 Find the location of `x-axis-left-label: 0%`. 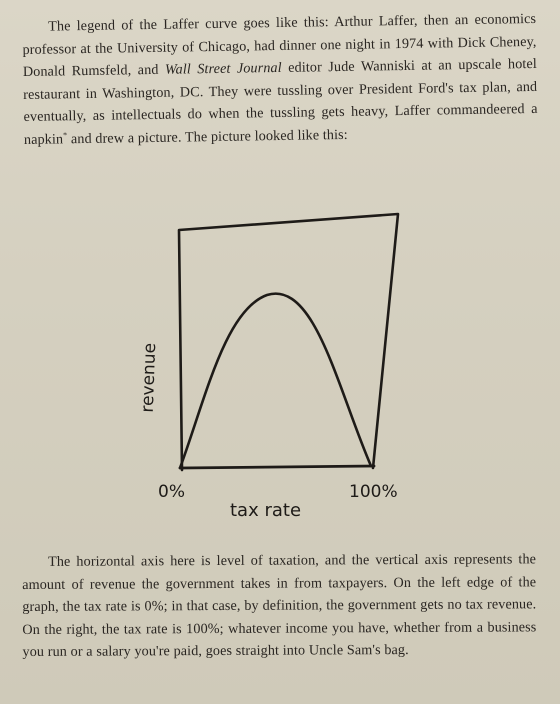

x-axis-left-label: 0% is located at coordinates (171, 492).